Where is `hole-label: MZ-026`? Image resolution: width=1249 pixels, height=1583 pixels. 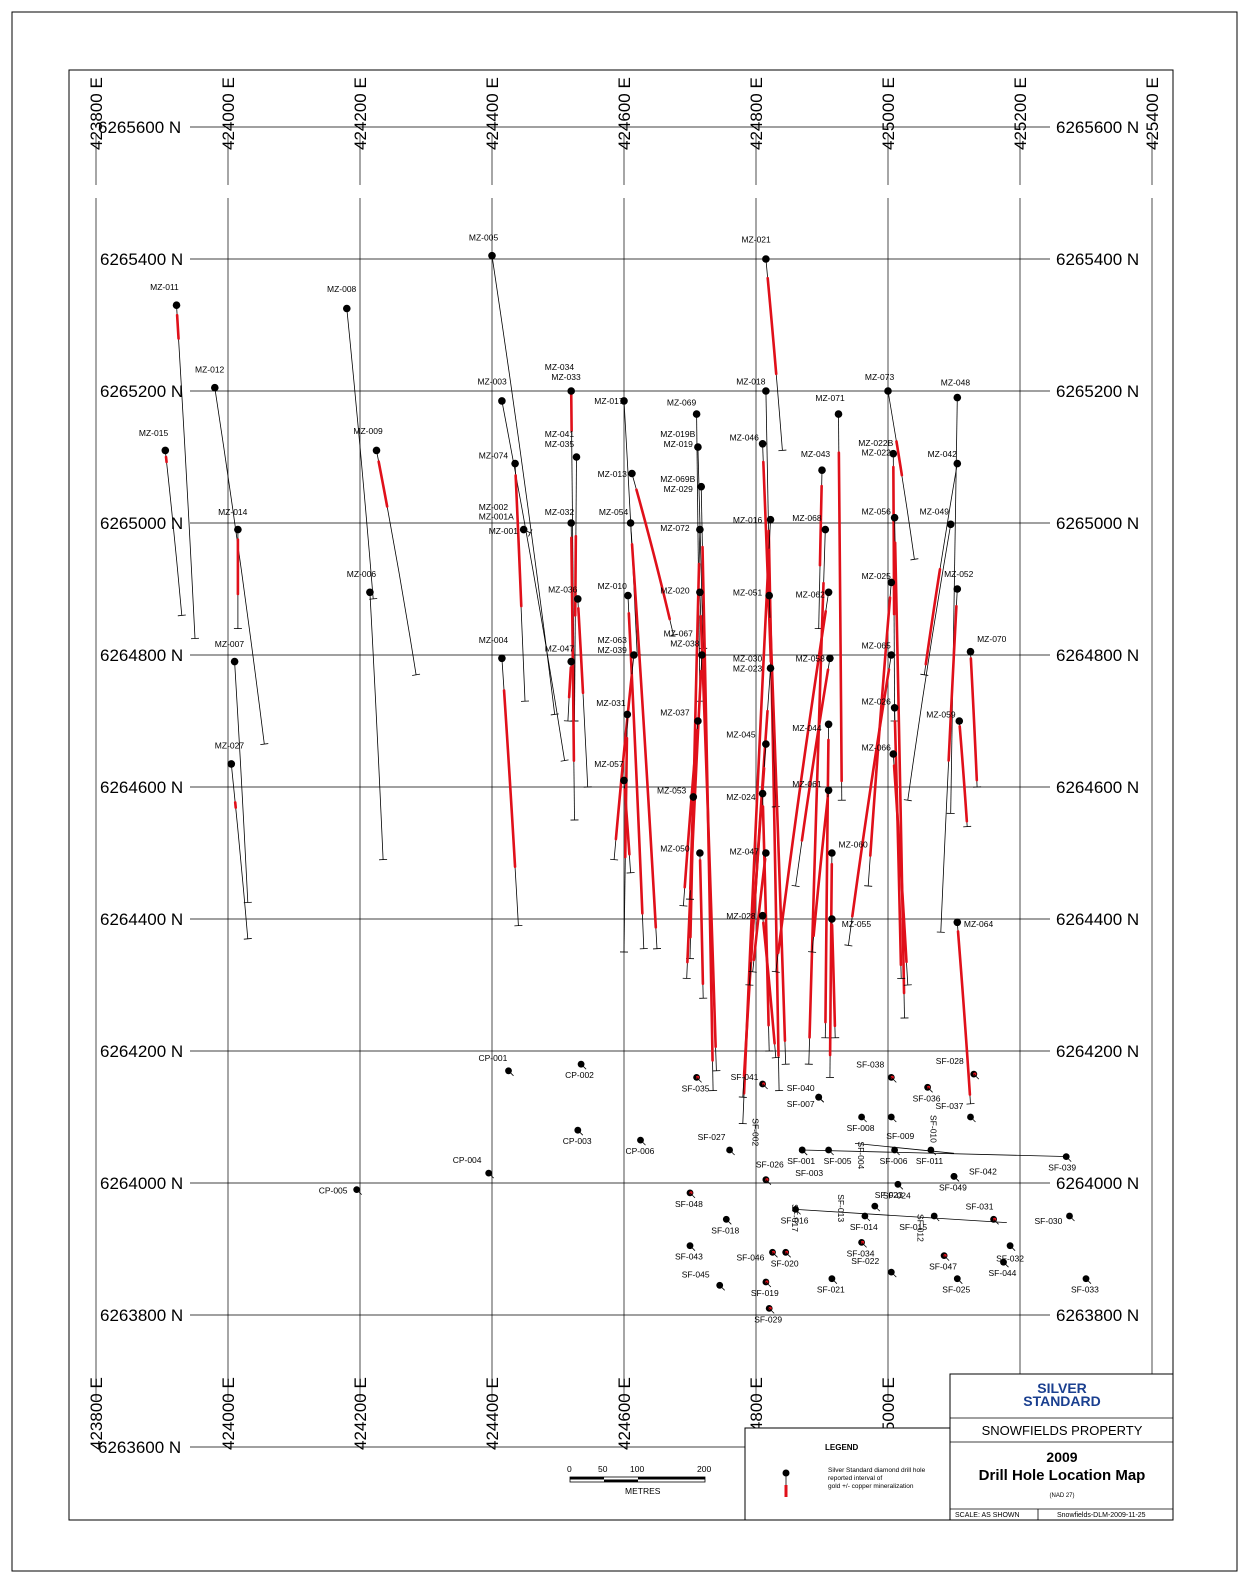
hole-label: MZ-026 is located at coordinates (877, 702).